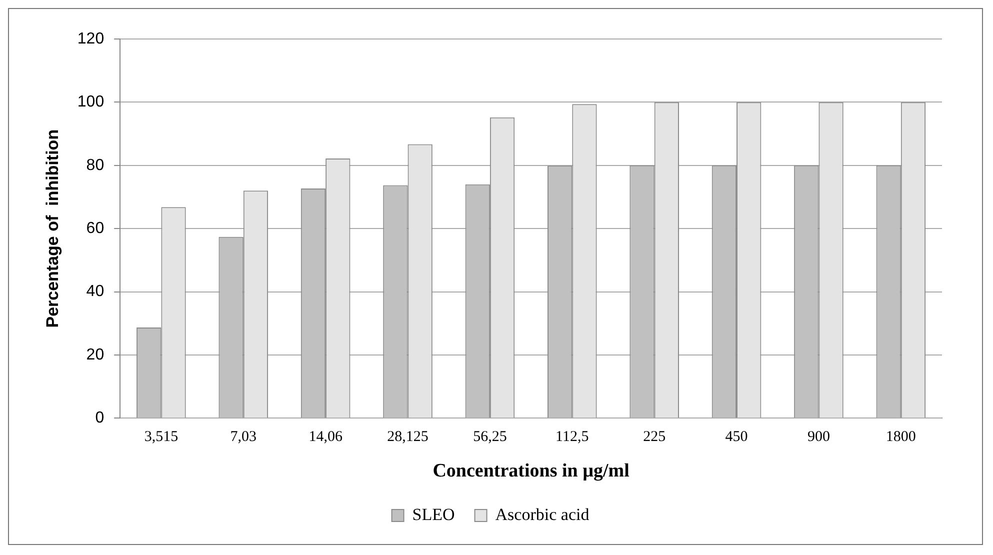  I want to click on legend-label: Ascorbic acid, so click(542, 514).